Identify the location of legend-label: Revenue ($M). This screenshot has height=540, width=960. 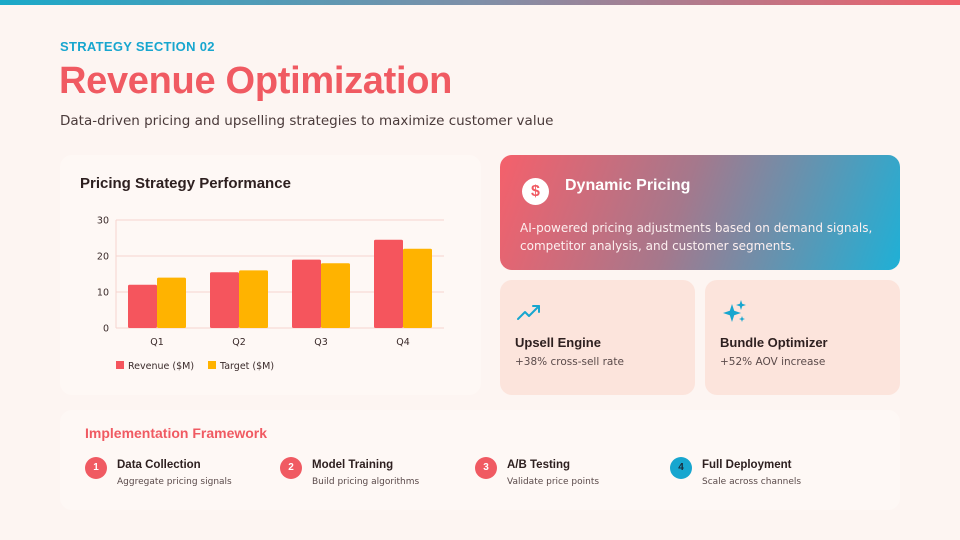
(161, 366).